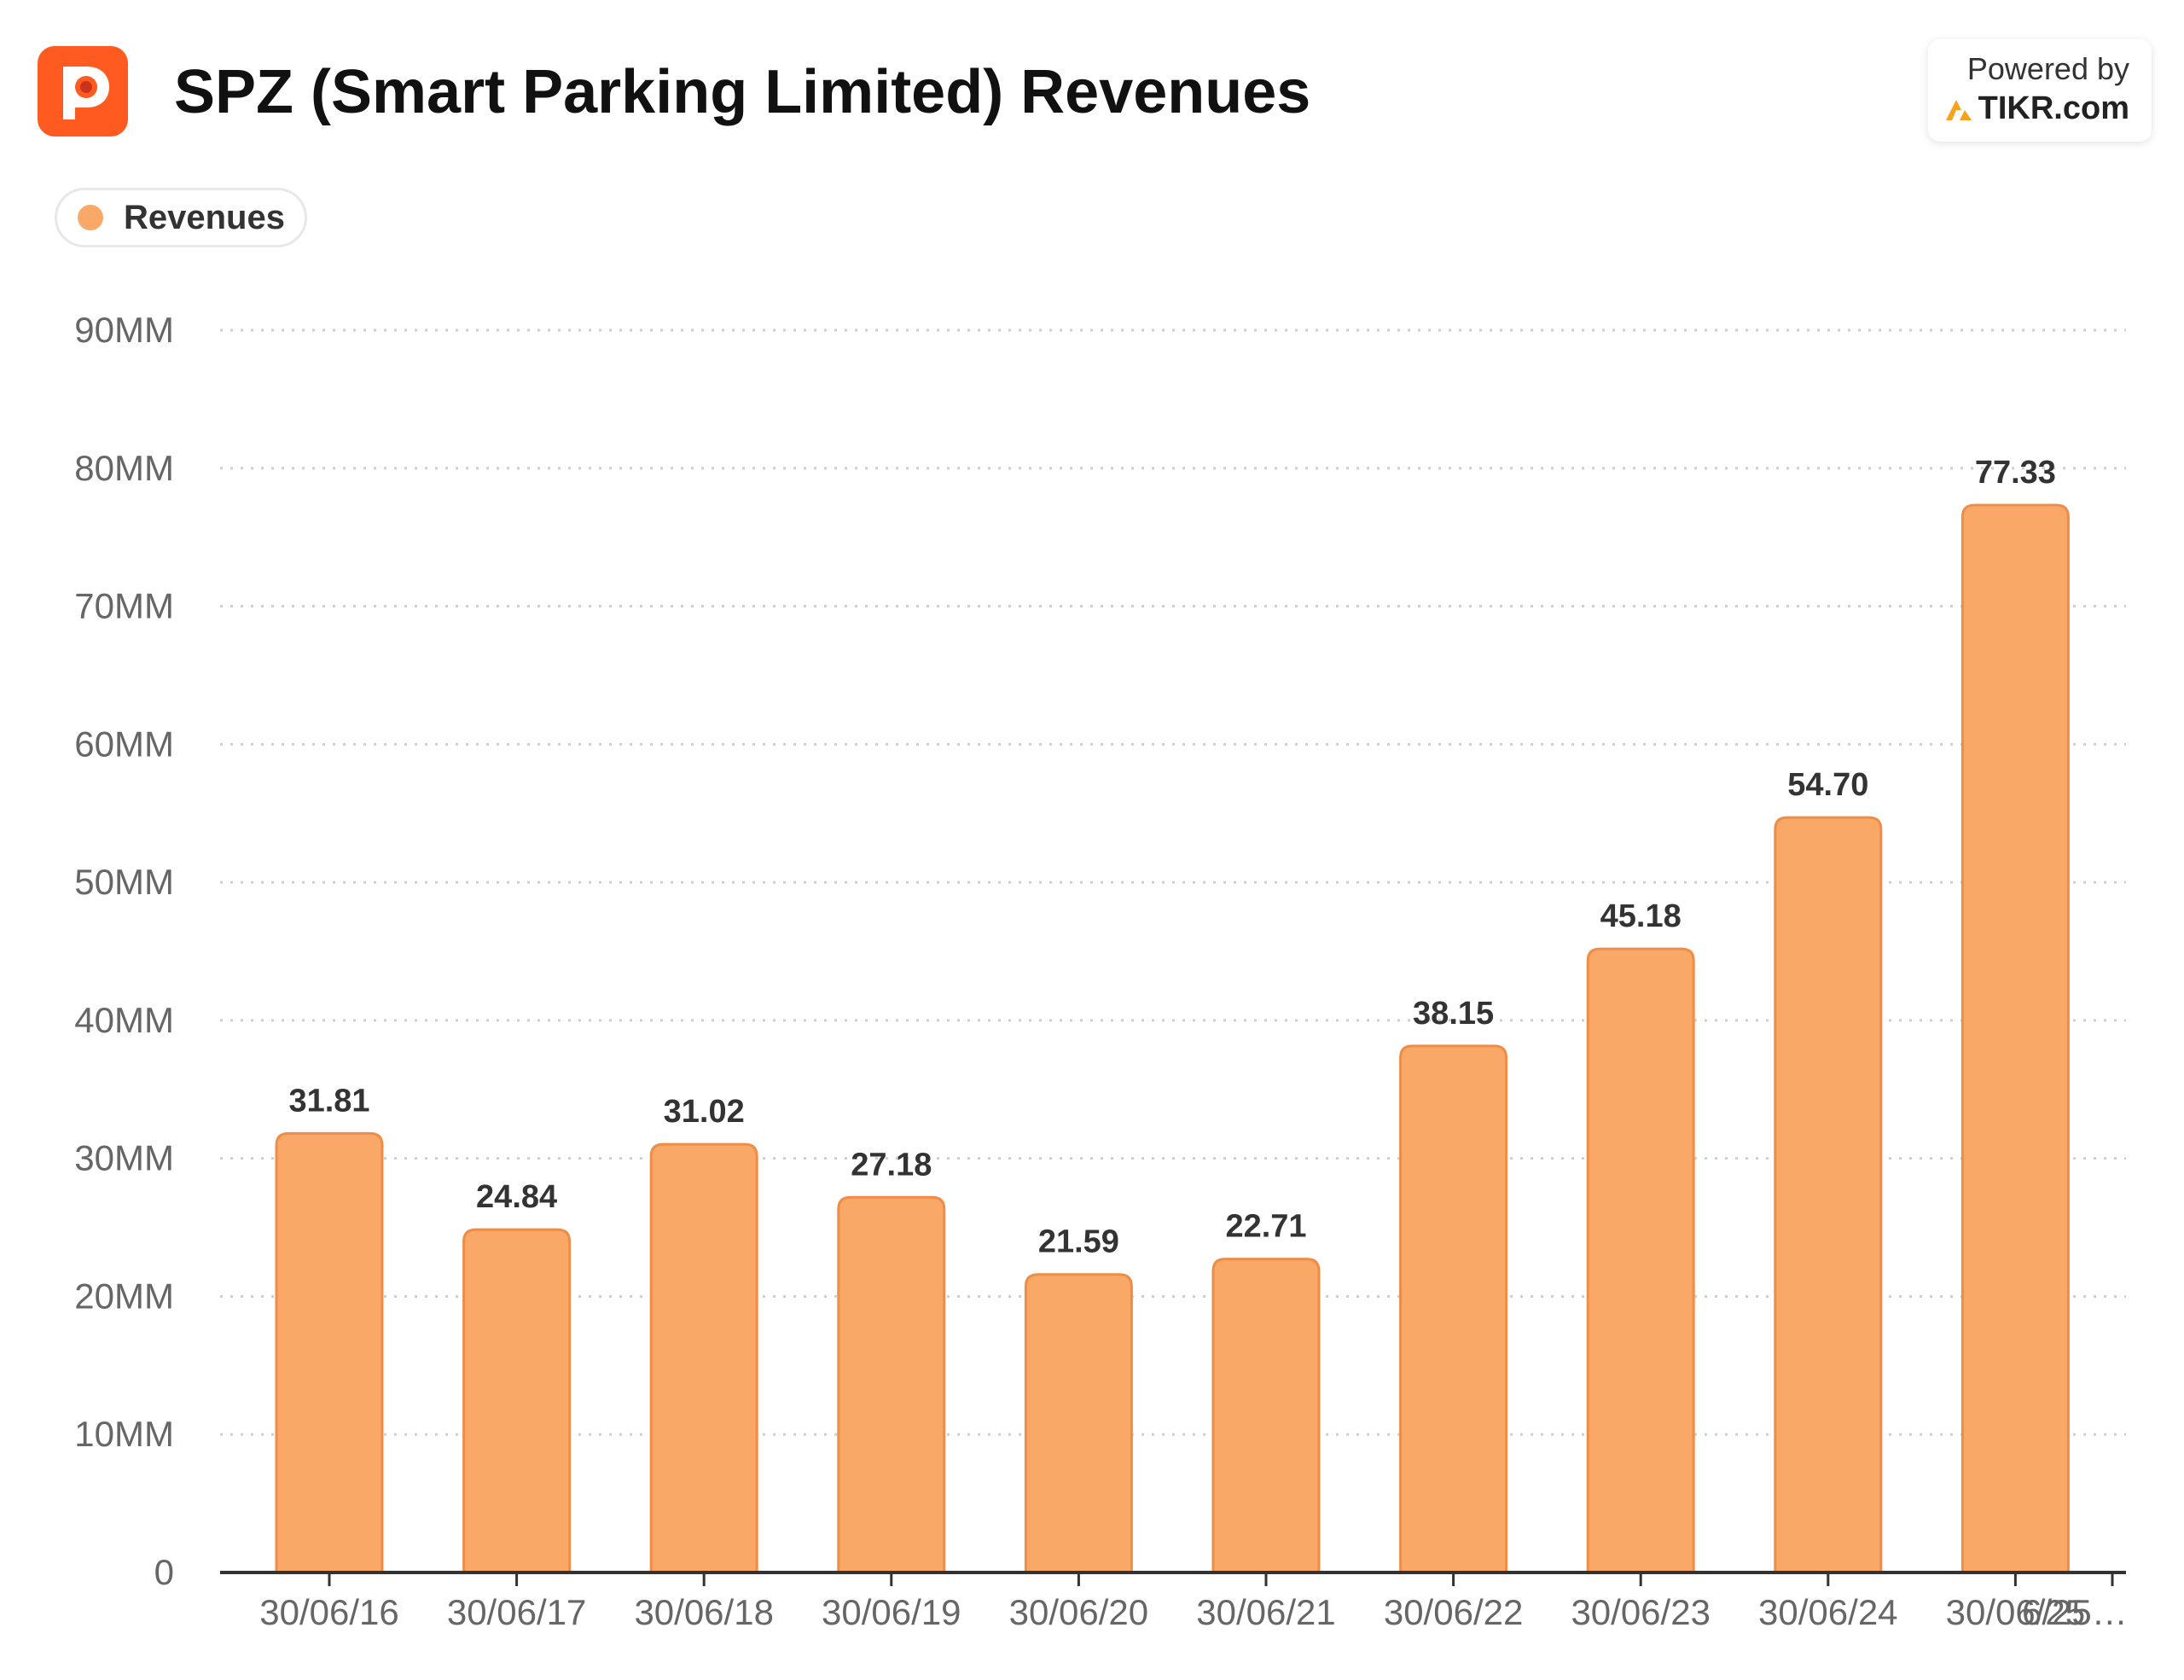  Describe the element at coordinates (1266, 1612) in the screenshot. I see `x-tick-label: 30/06/21` at that location.